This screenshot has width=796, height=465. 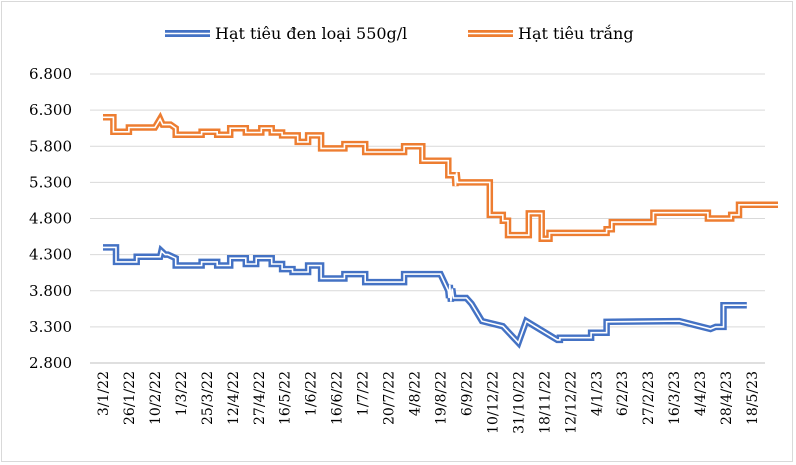 What do you see at coordinates (130, 398) in the screenshot?
I see `x-tick-label: 26/1/22` at bounding box center [130, 398].